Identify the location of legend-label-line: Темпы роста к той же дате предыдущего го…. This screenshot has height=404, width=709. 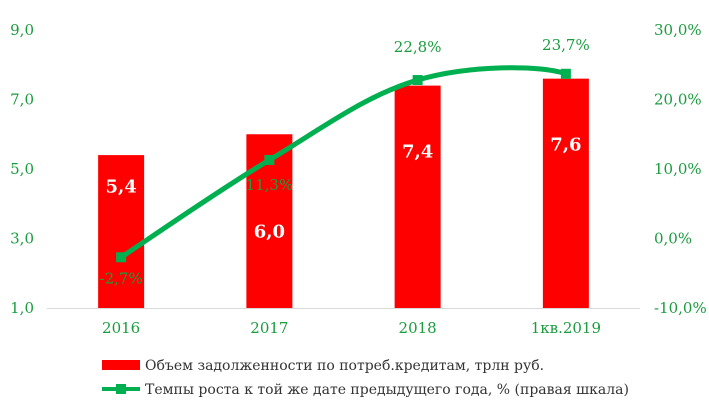
(387, 390).